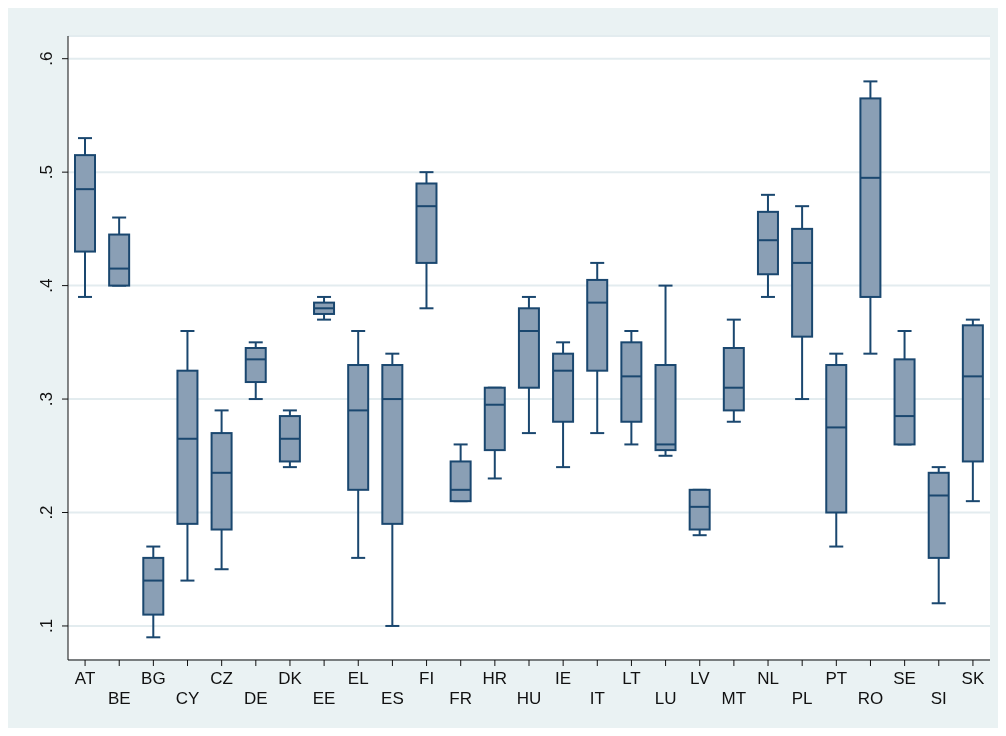 This screenshot has height=736, width=1006. Describe the element at coordinates (768, 678) in the screenshot. I see `x-tick-label: NL` at that location.